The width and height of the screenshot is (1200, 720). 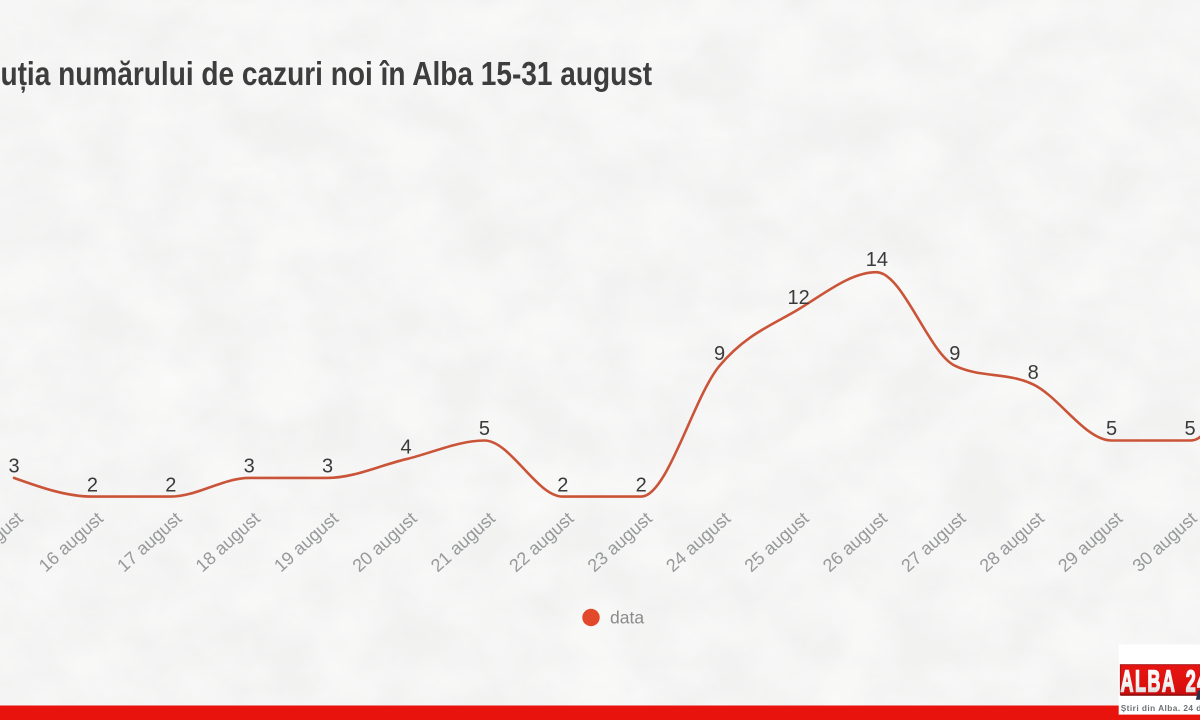 I want to click on svg-text: Știri din Alba. 24 de, so click(x=1160, y=708).